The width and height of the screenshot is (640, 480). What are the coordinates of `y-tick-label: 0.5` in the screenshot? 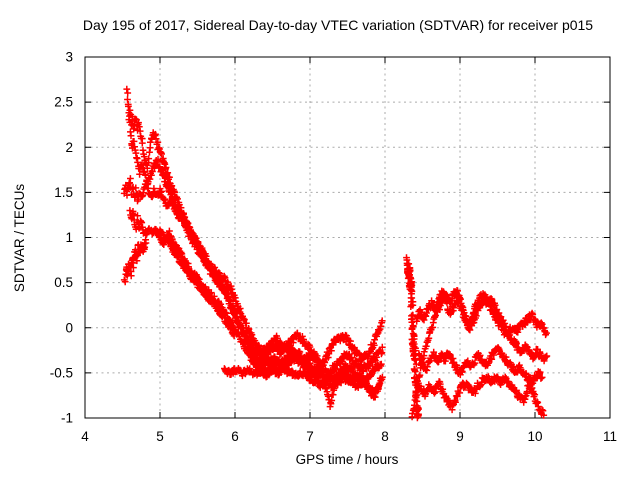 It's located at (63, 282).